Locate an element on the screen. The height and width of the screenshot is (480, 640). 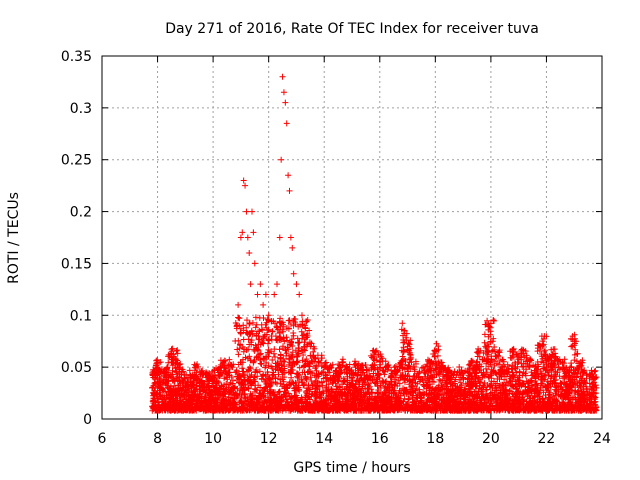
data-point-cloud is located at coordinates (374, 364).